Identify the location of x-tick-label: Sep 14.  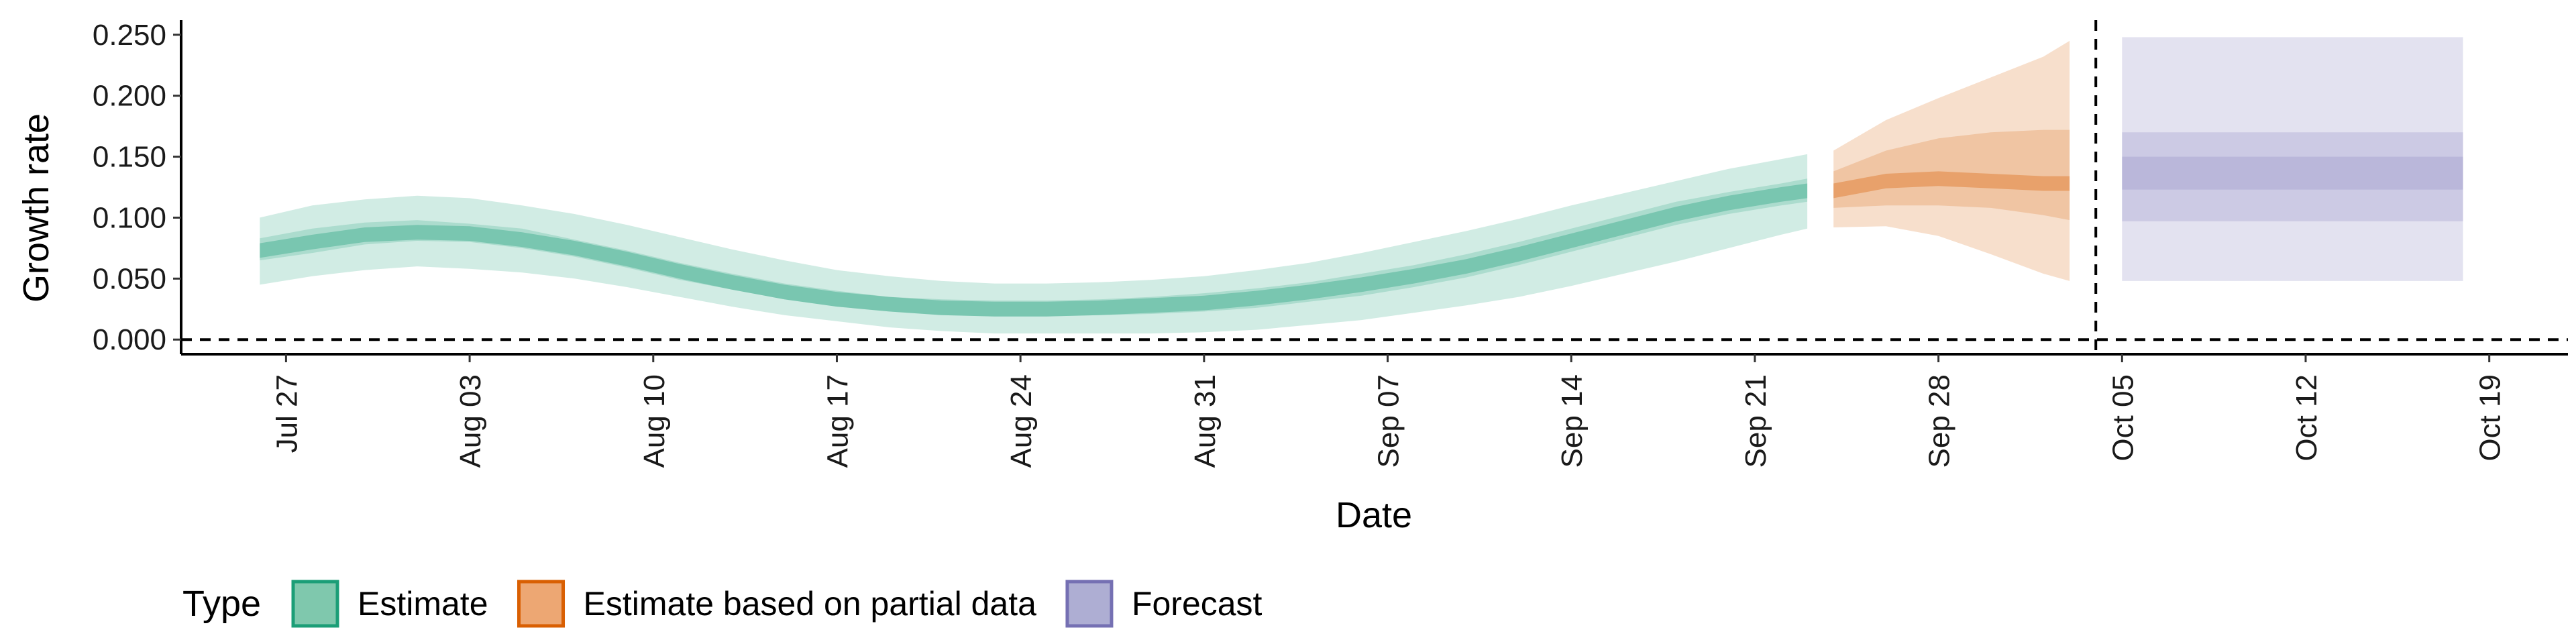
(1572, 421).